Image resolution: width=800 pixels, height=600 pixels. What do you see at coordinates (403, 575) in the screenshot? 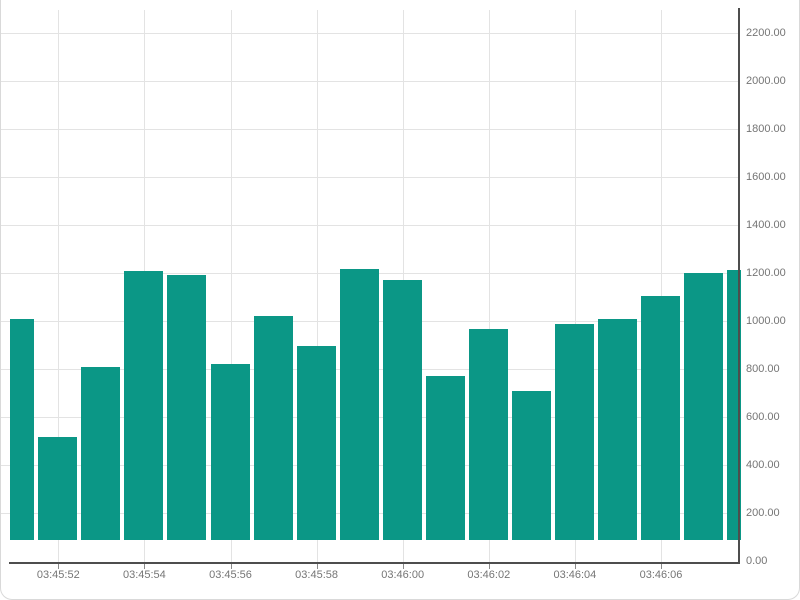
I see `x-axis-label: 03:46:00` at bounding box center [403, 575].